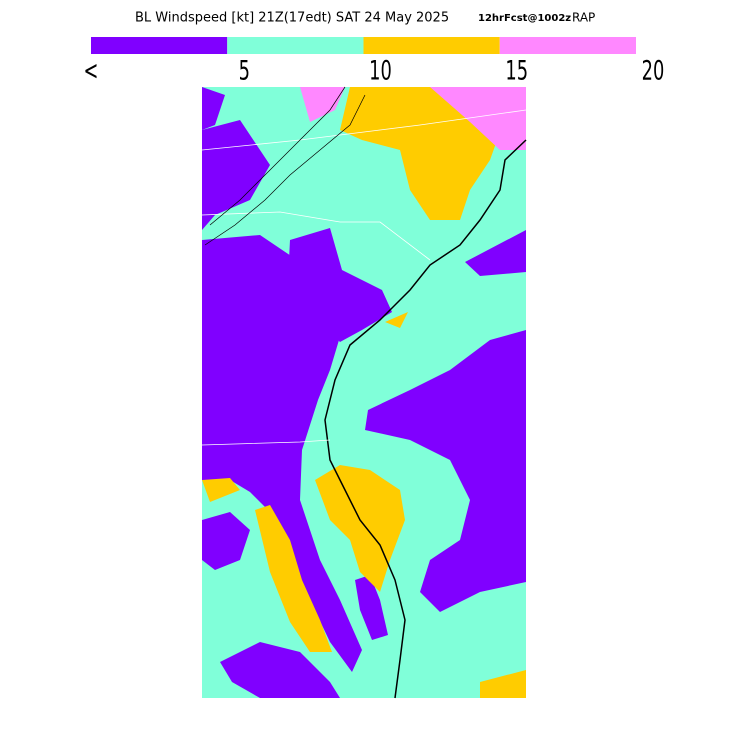 Image resolution: width=729 pixels, height=729 pixels. Describe the element at coordinates (516, 70) in the screenshot. I see `colorbar-label: 15` at that location.